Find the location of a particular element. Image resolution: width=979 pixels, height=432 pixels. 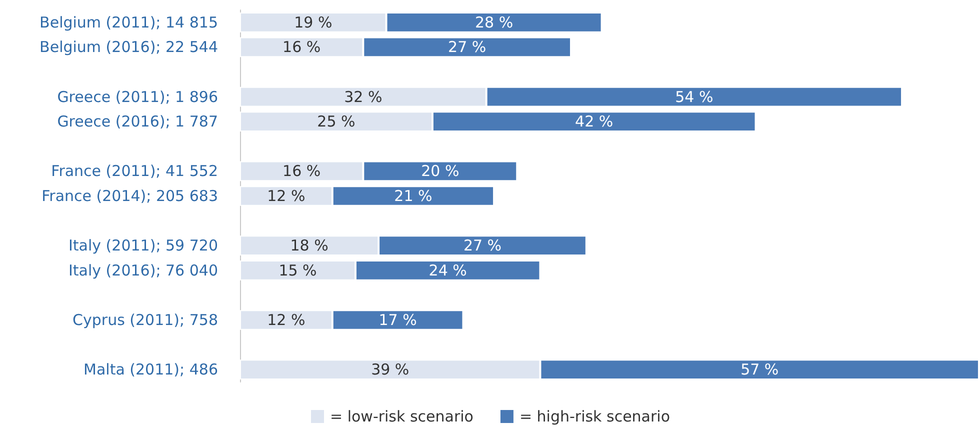

data-label: 54 % is located at coordinates (694, 97).